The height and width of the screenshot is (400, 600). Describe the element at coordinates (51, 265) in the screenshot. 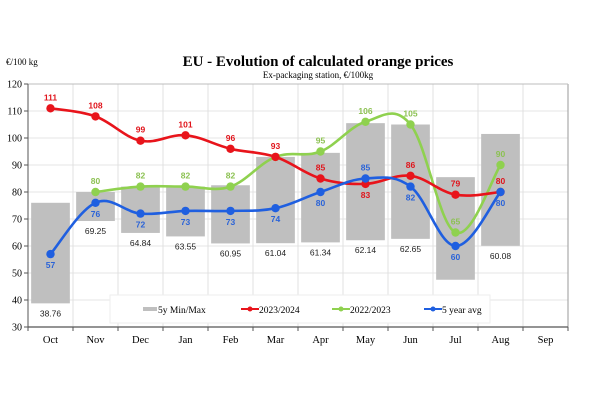

I see `data-label-5-year-avg: 57` at that location.